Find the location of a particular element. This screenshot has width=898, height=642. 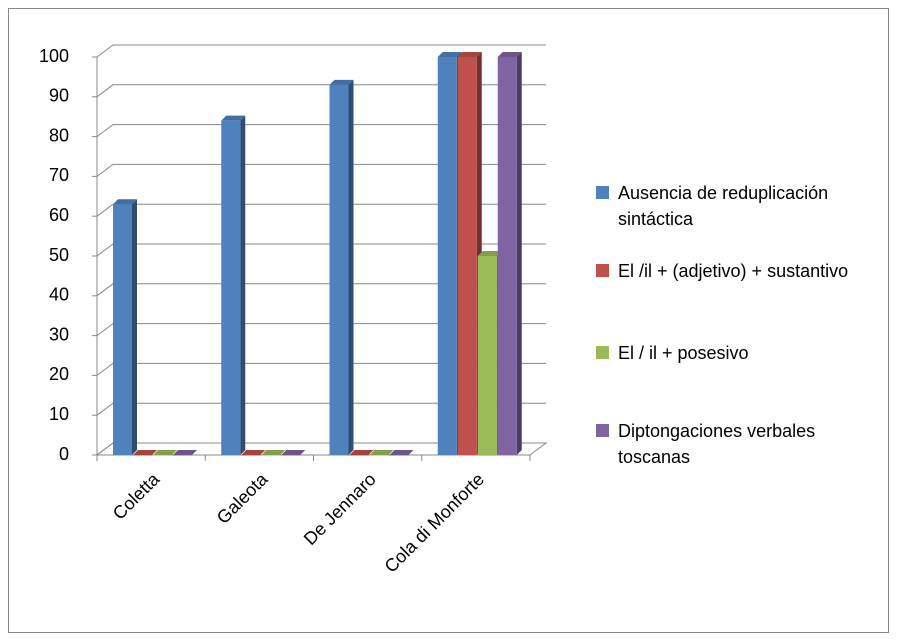

y-tick-label: 20 is located at coordinates (59, 374).